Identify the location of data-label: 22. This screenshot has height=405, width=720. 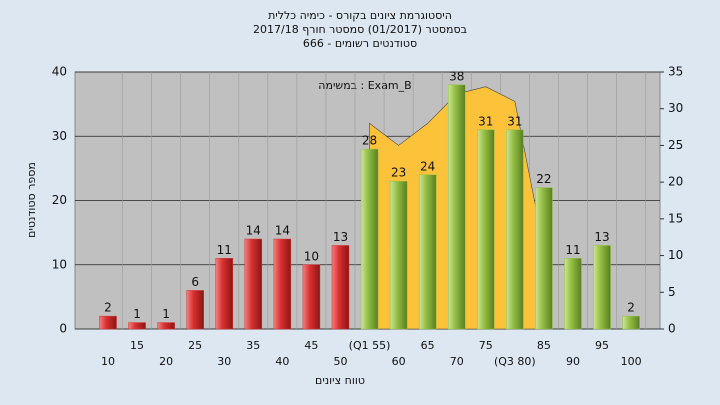
(543, 179).